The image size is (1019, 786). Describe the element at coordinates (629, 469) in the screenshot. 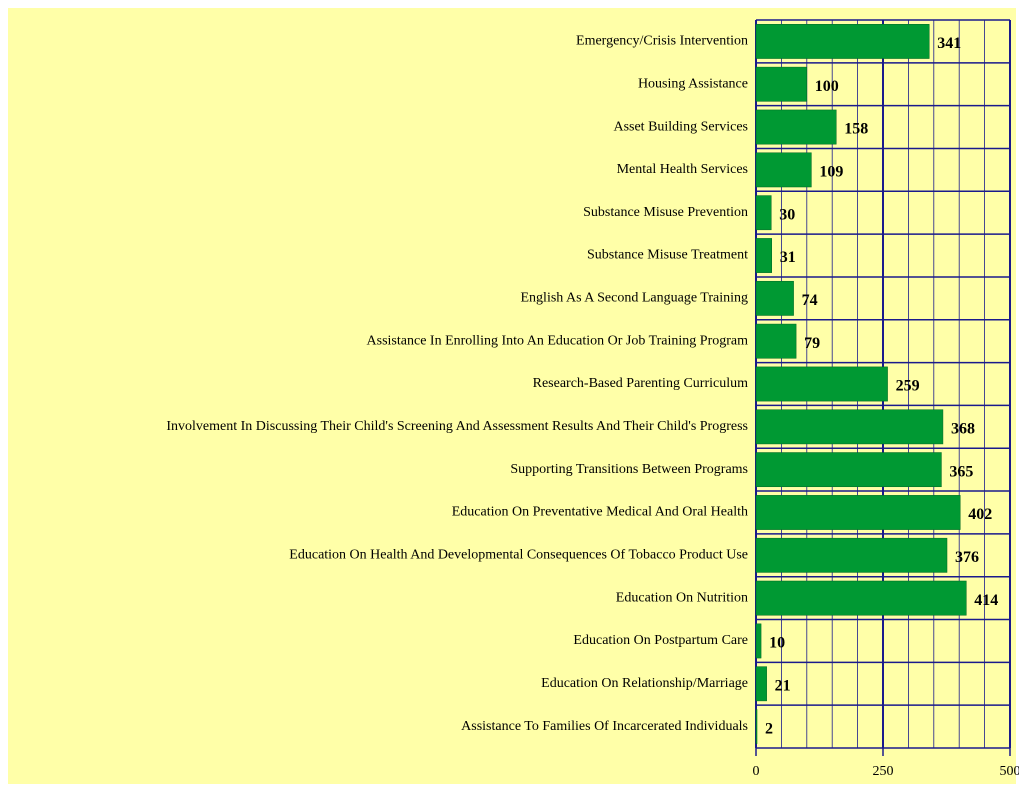

I see `y-tick-label: Supporting Transitions Between Programs` at that location.